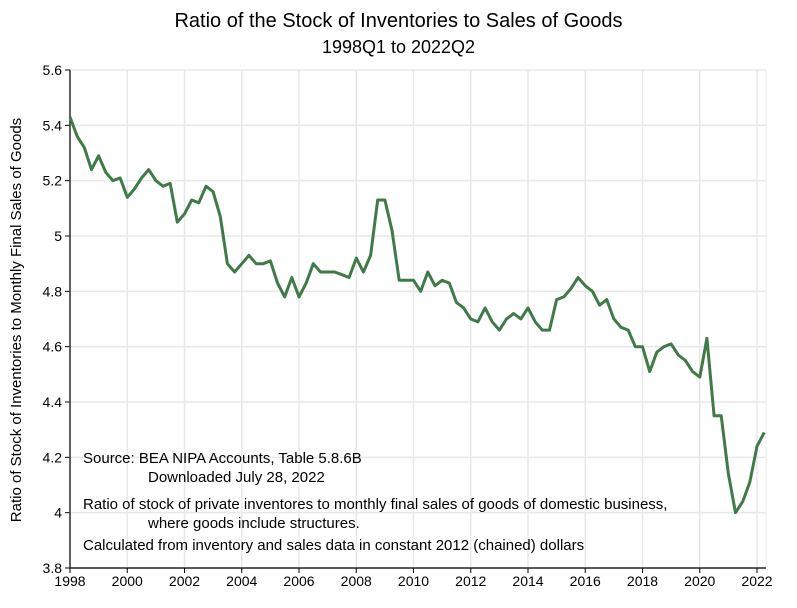  Describe the element at coordinates (53, 70) in the screenshot. I see `y-tick-label: 5.6` at that location.